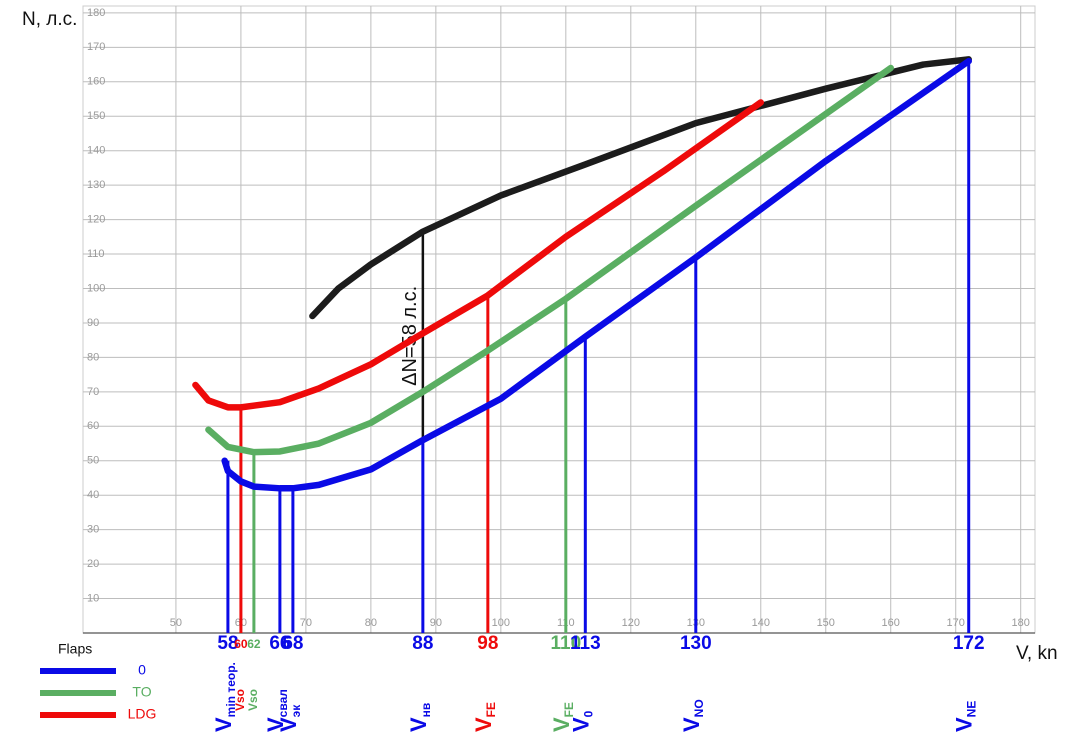 This screenshot has width=1074, height=743. I want to click on speed-label: Vсвал, so click(276, 710).